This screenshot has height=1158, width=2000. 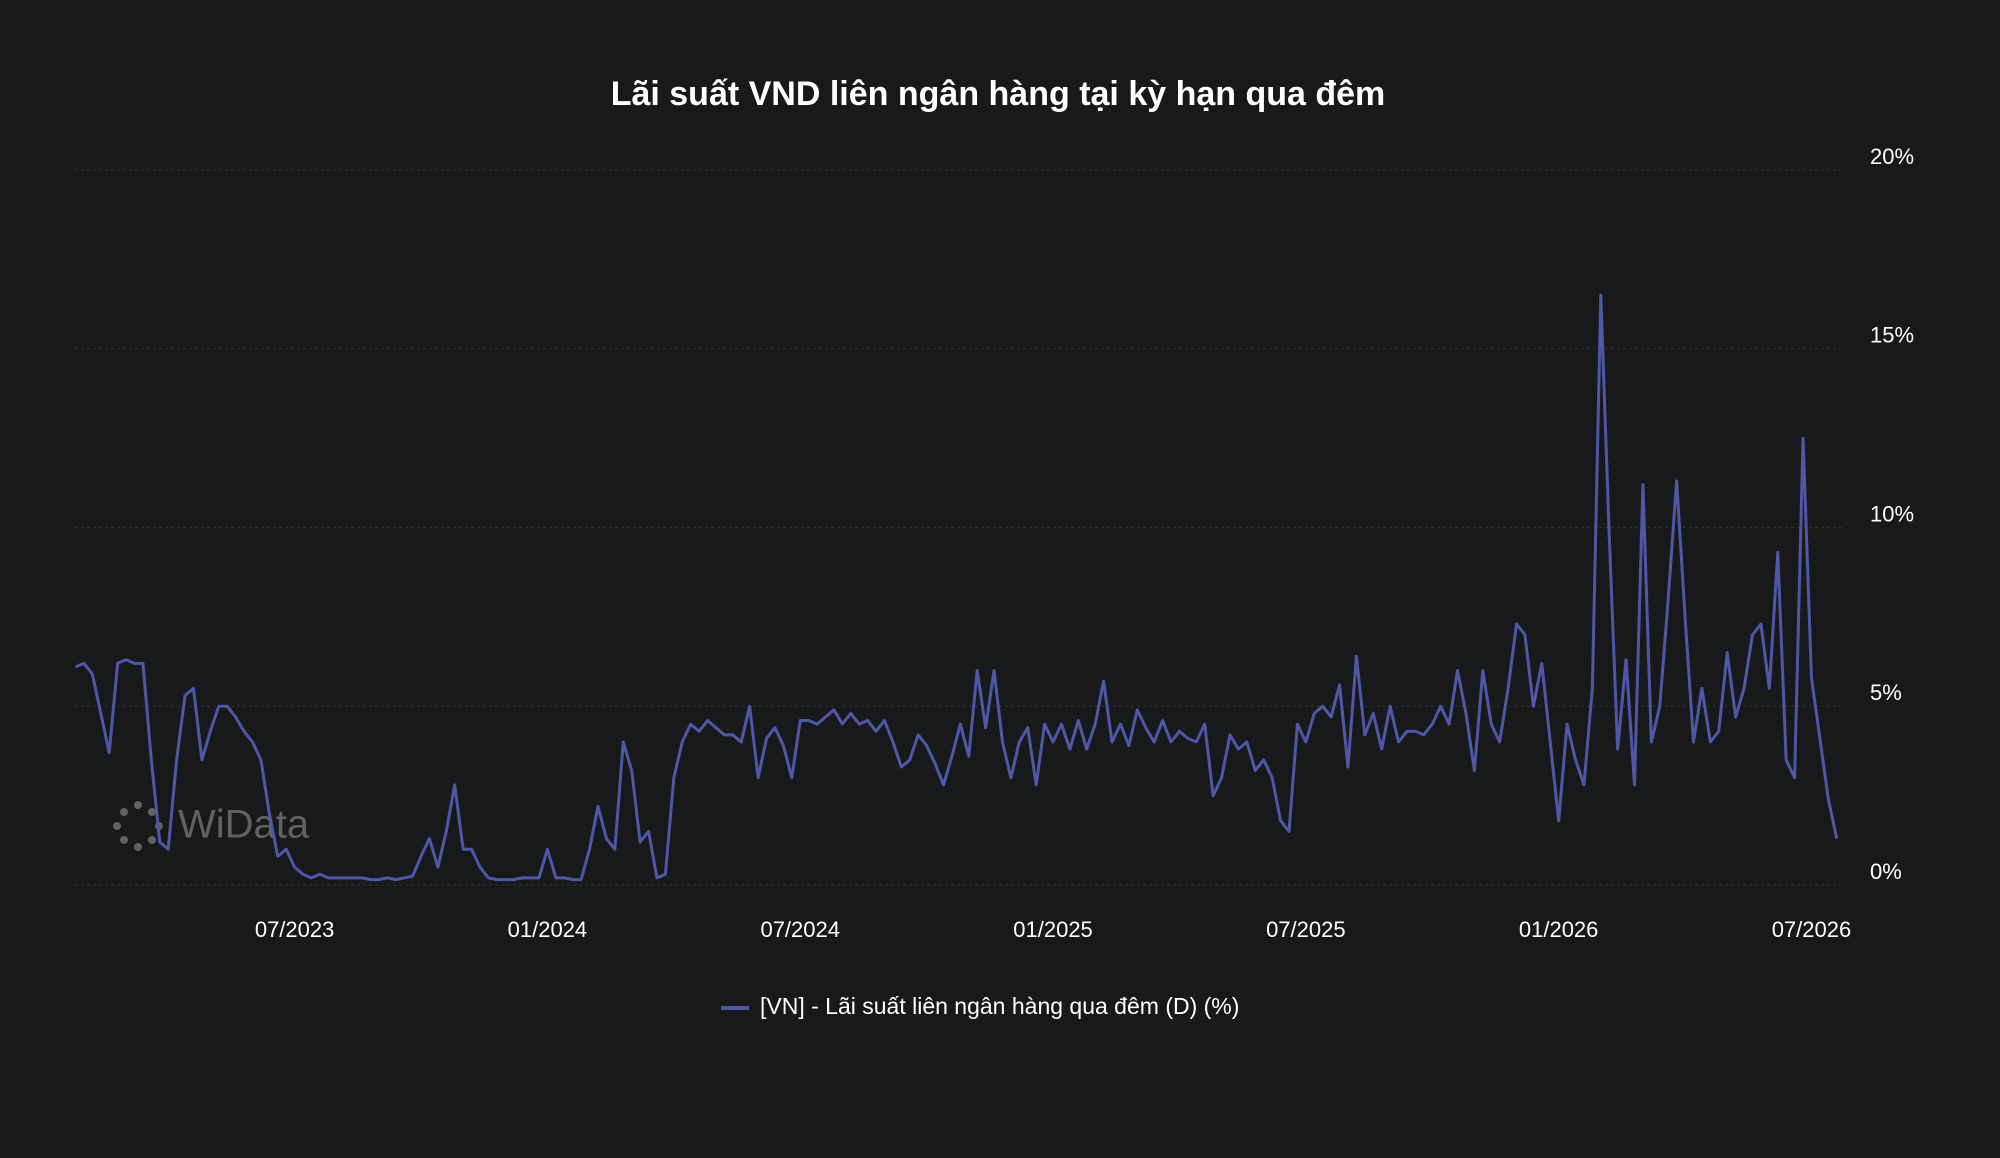 I want to click on y-tick-label: 0%, so click(x=1886, y=871).